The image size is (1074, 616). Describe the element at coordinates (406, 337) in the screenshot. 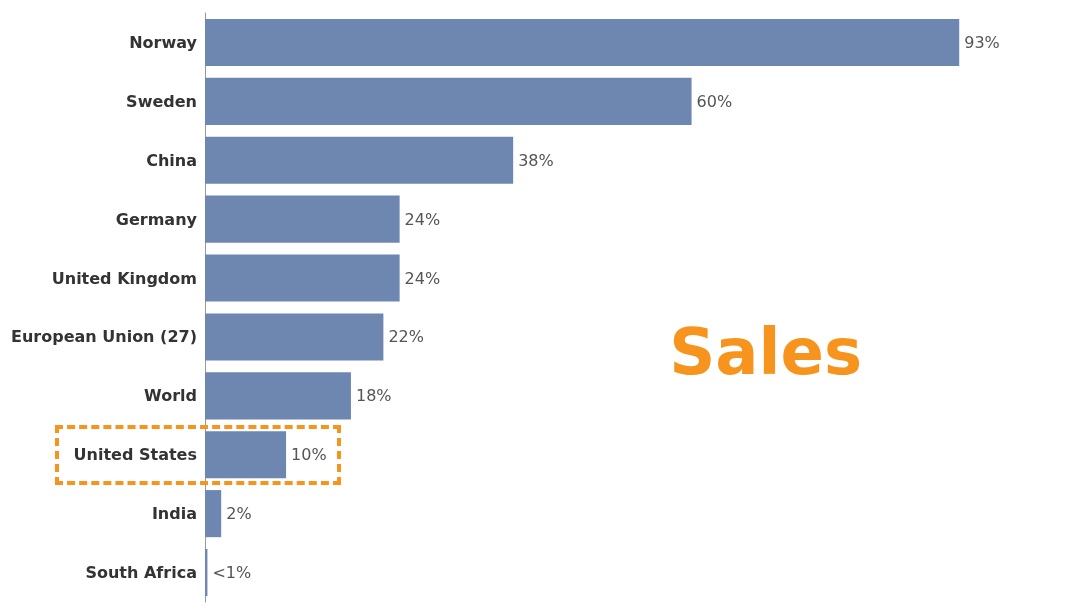

I see `data-label: 22%` at that location.